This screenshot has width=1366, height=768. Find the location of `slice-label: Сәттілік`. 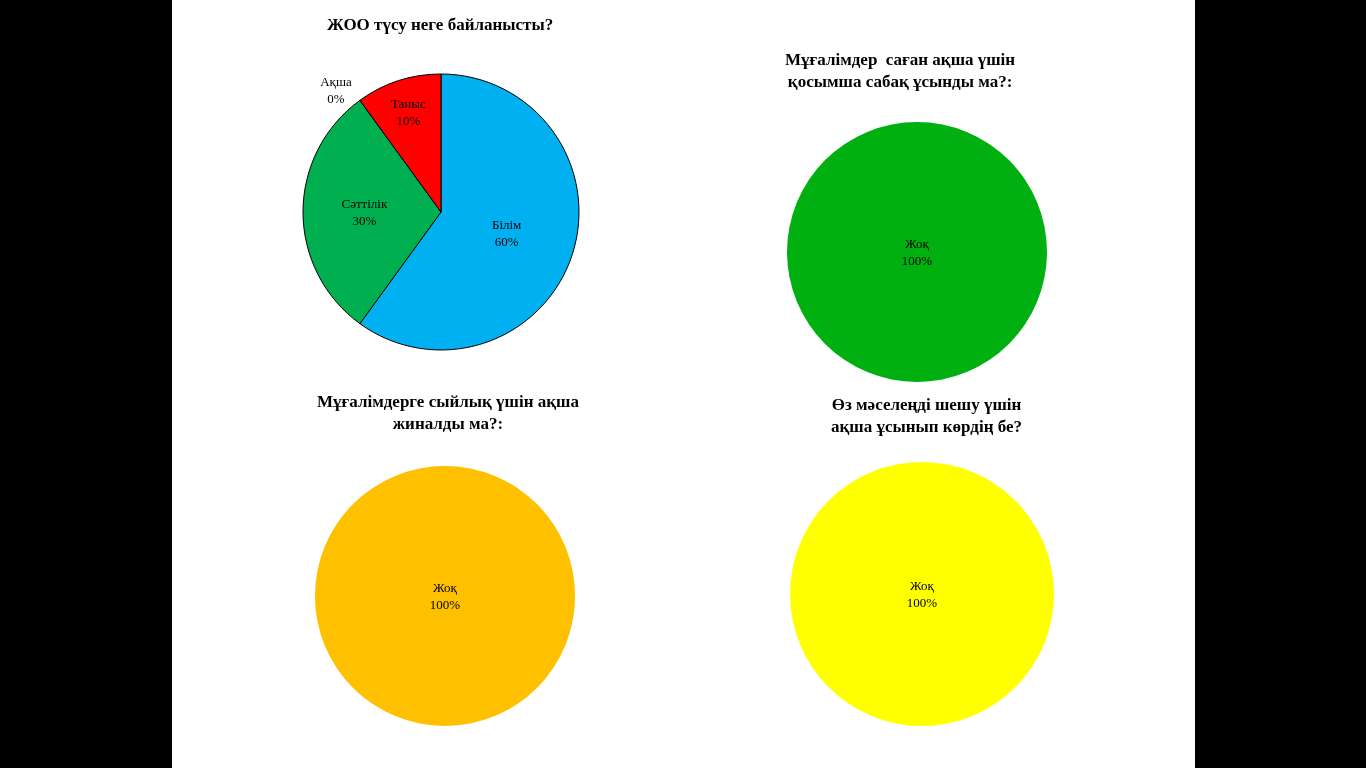

slice-label: Сәттілік is located at coordinates (364, 204).